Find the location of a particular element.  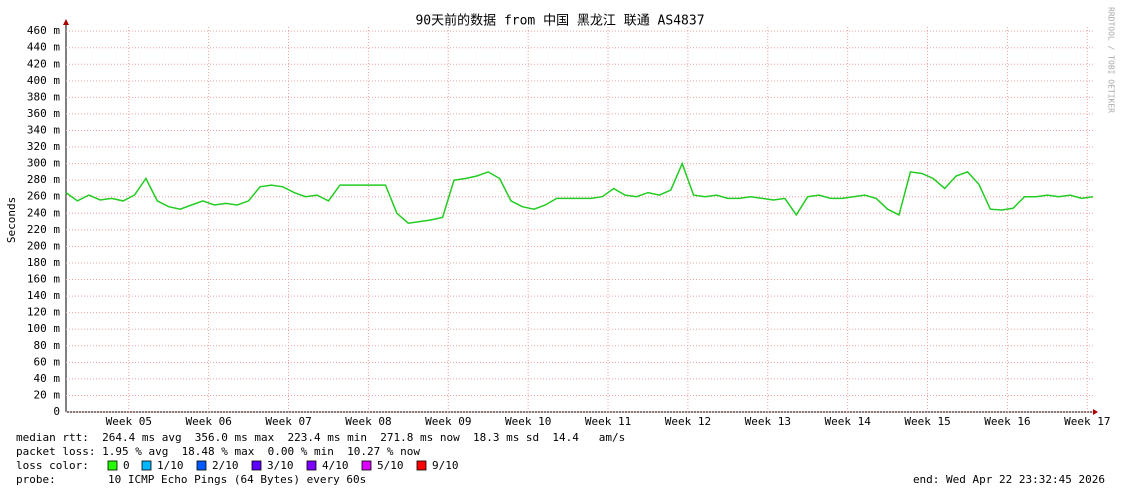

legend-label: 5/10 is located at coordinates (390, 465).